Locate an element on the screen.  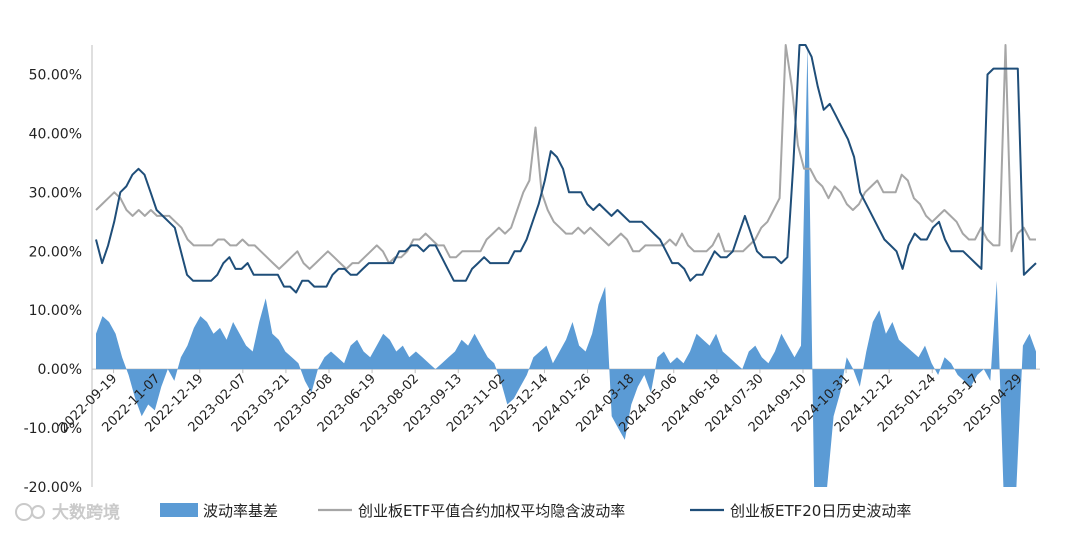
y-tick-label: 40.00% is located at coordinates (55, 134).